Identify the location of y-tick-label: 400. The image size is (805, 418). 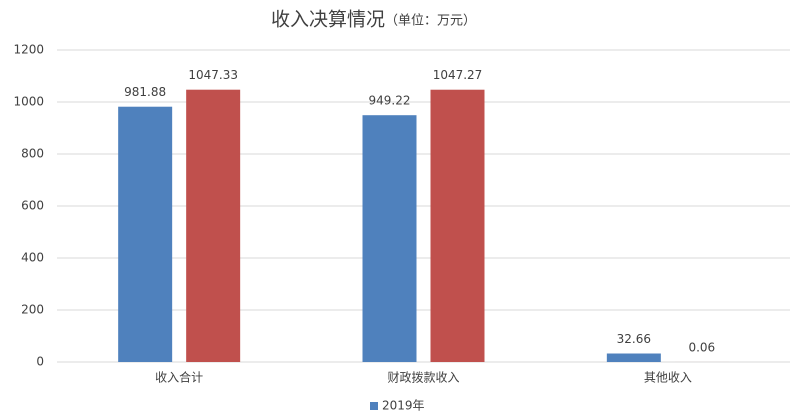
(32, 258).